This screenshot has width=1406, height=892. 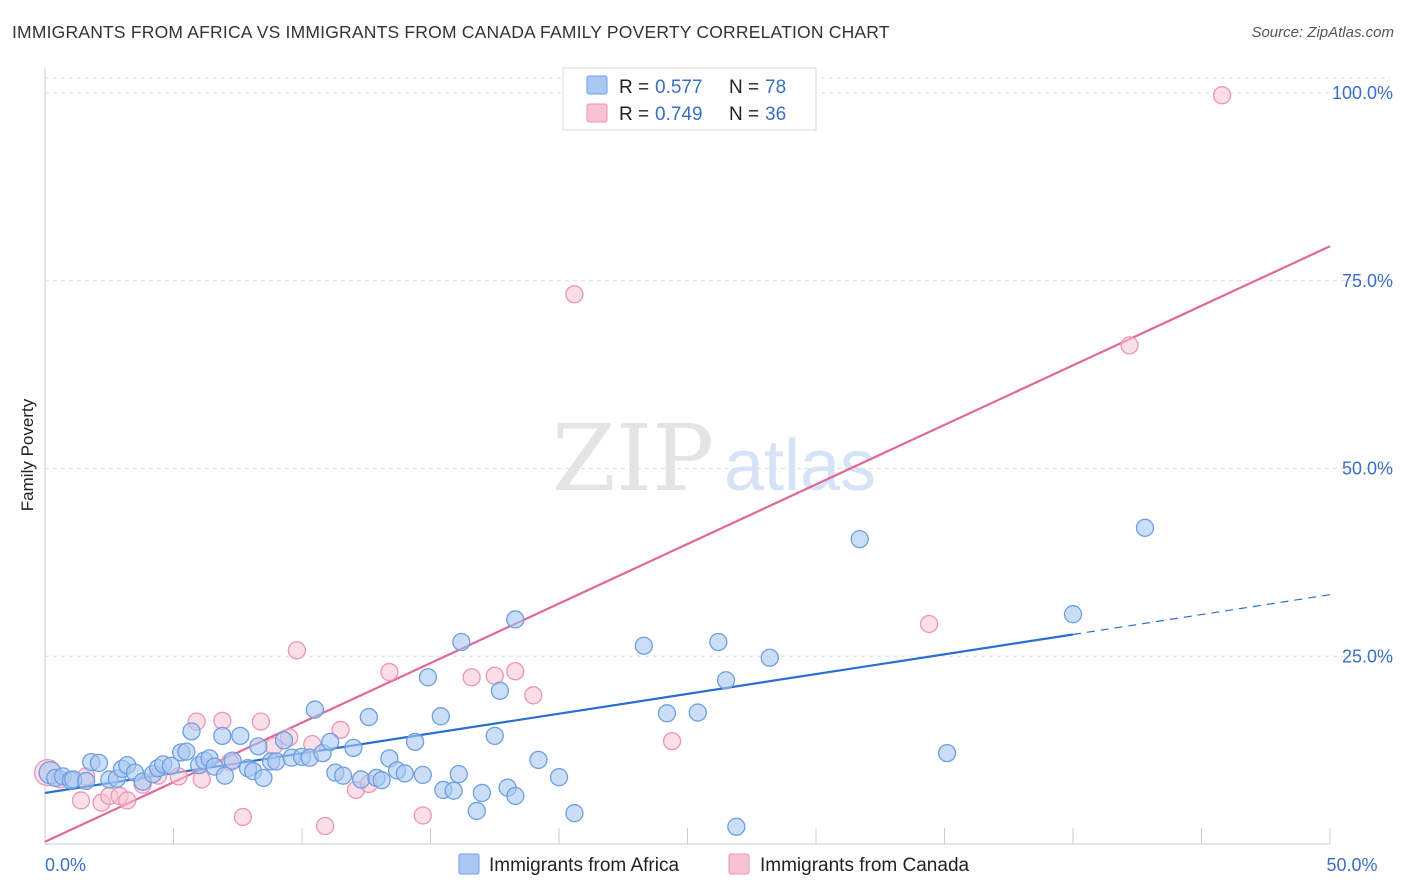 What do you see at coordinates (469, 864) in the screenshot?
I see `bottom-legend-swatch-africa` at bounding box center [469, 864].